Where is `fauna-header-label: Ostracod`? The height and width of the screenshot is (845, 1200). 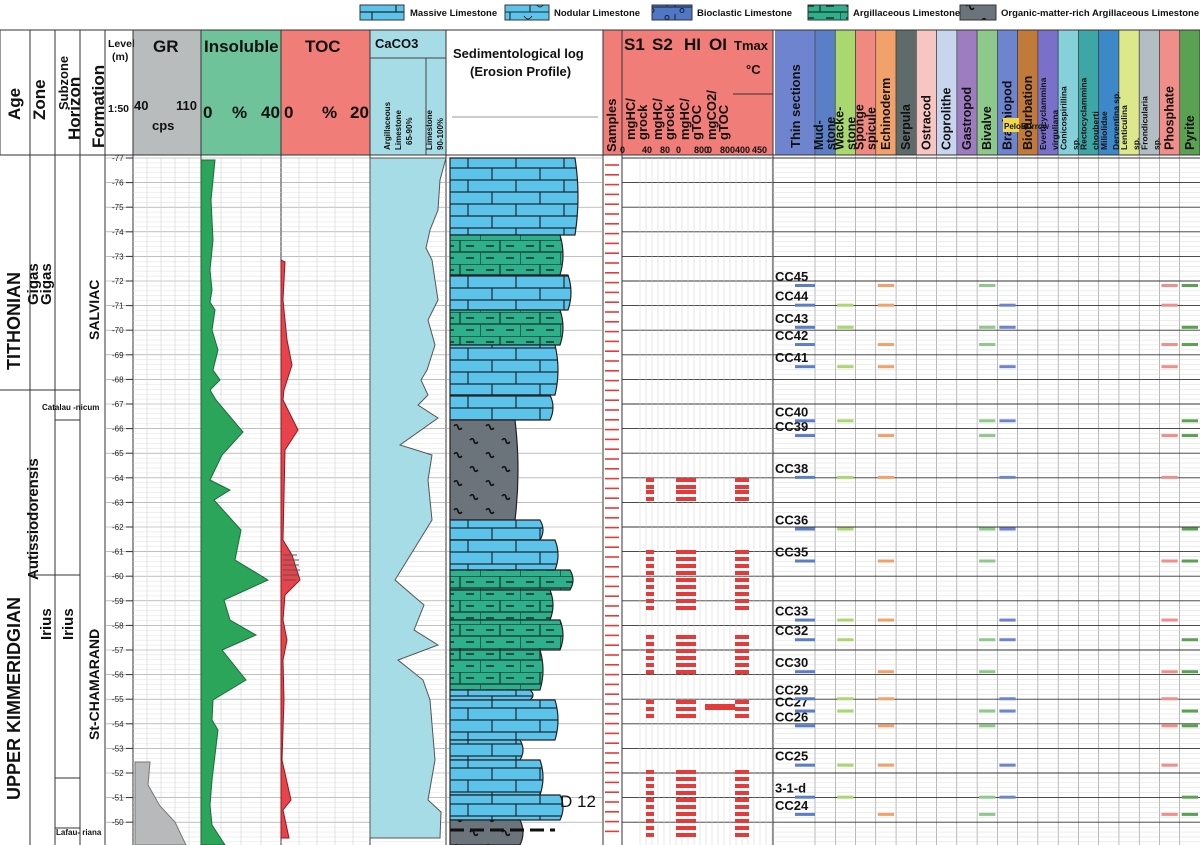 fauna-header-label: Ostracod is located at coordinates (926, 122).